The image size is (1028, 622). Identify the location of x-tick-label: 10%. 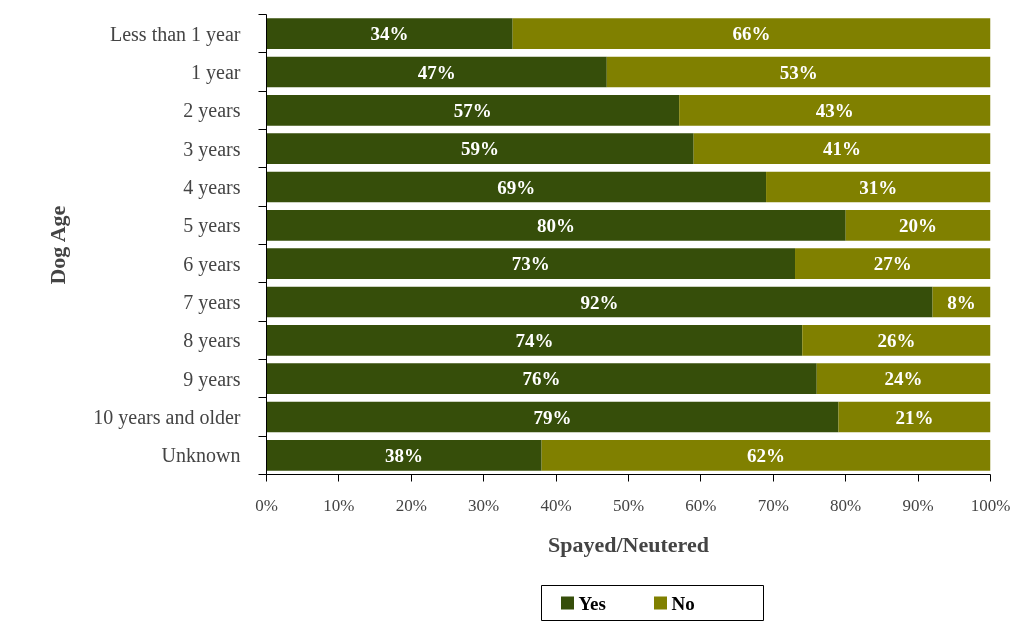
(339, 505).